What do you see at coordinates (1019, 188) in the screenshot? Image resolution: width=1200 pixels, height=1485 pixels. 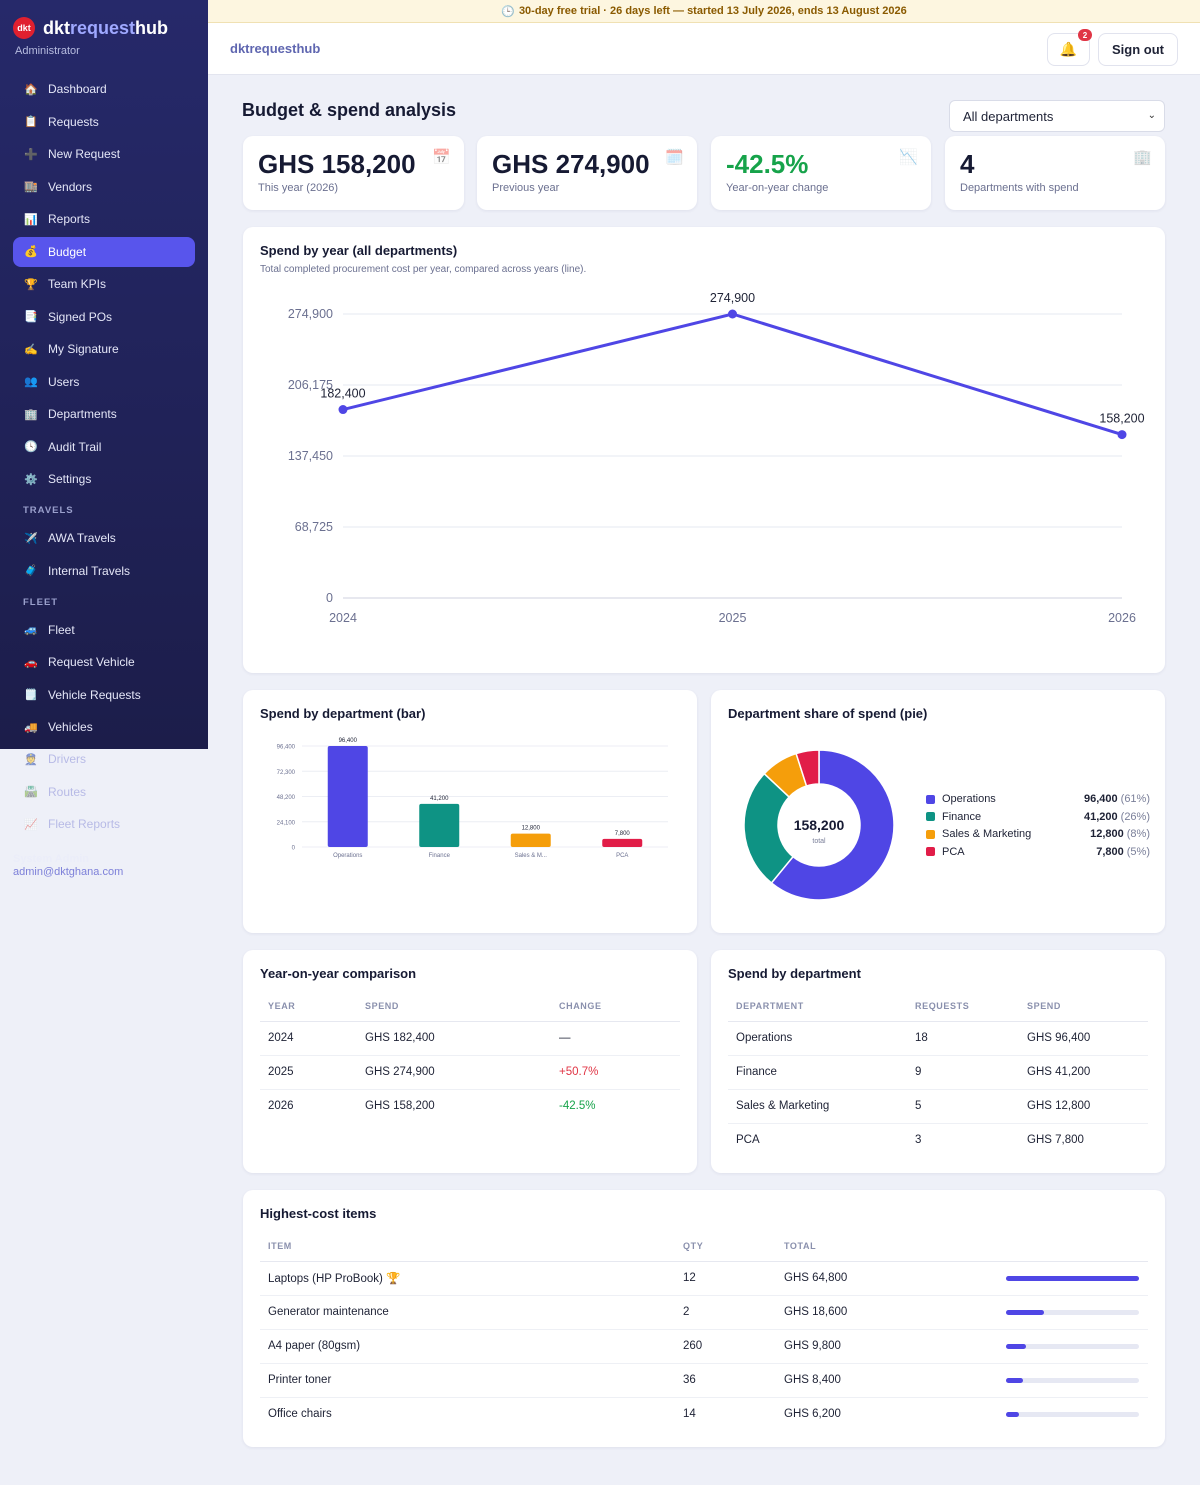 I see `kpi-label: Departments with spend` at bounding box center [1019, 188].